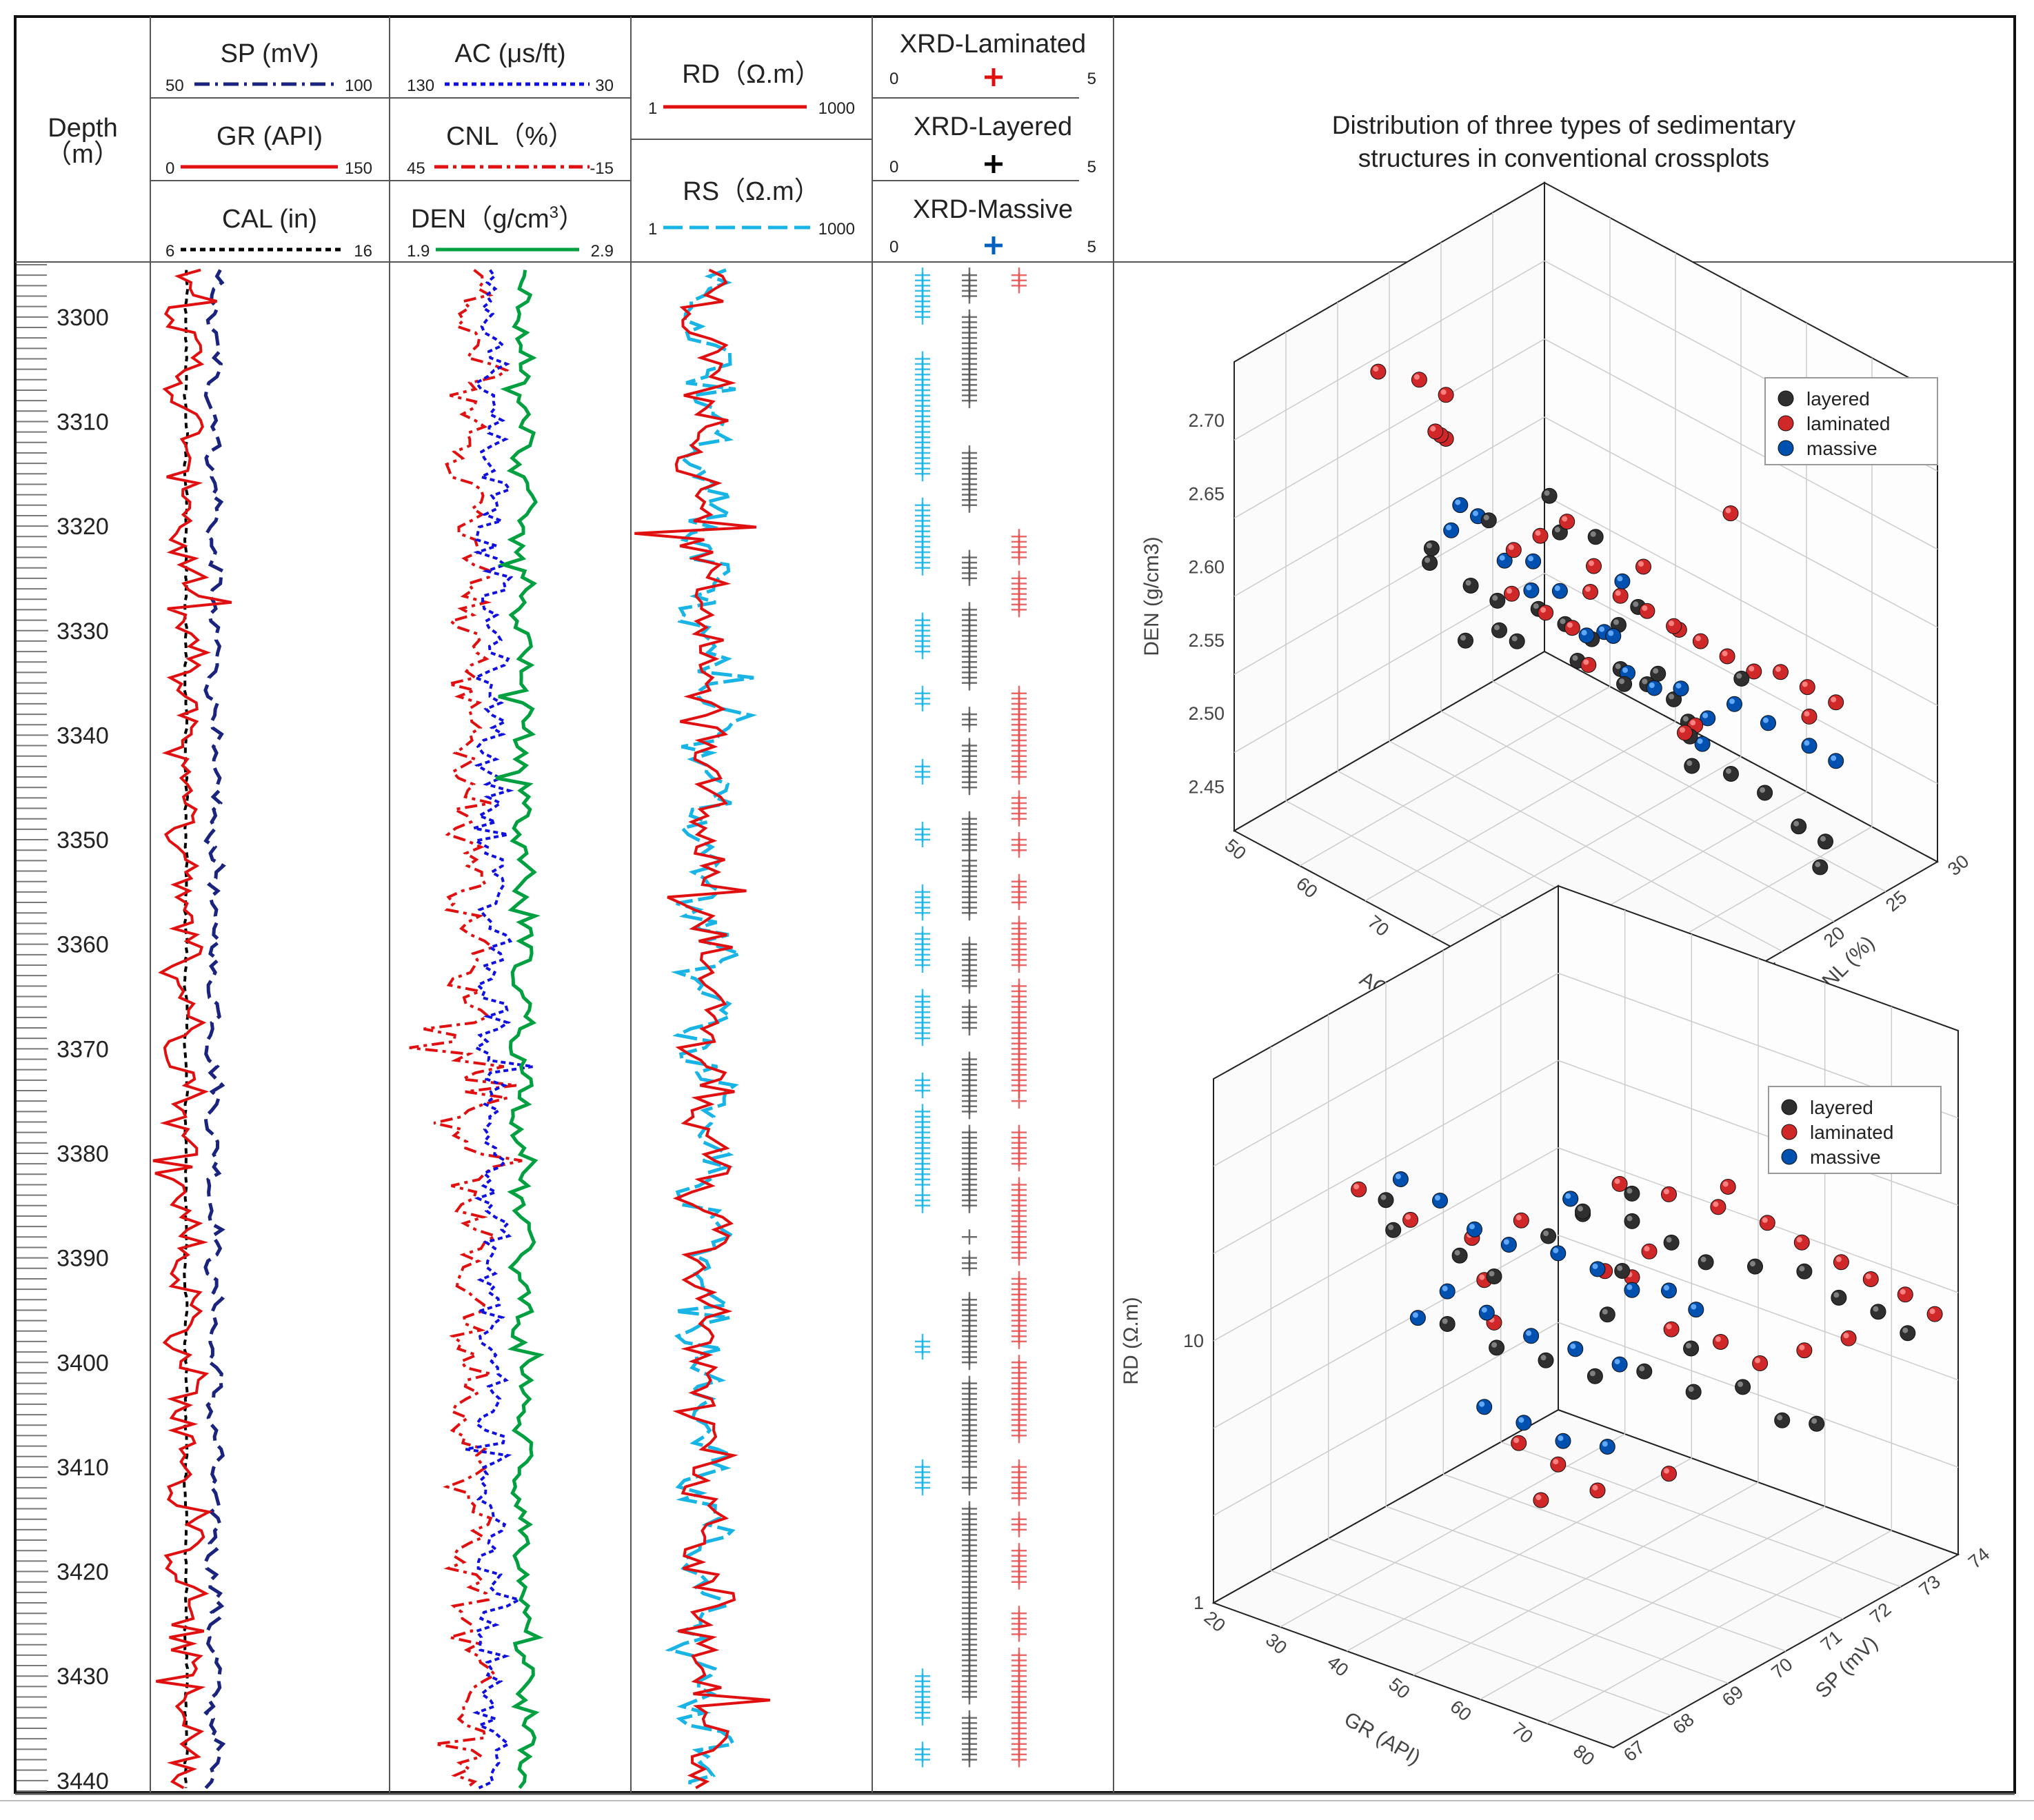 Image resolution: width=2034 pixels, height=1820 pixels. Describe the element at coordinates (1206, 493) in the screenshot. I see `z-tick-label: 2.65` at that location.